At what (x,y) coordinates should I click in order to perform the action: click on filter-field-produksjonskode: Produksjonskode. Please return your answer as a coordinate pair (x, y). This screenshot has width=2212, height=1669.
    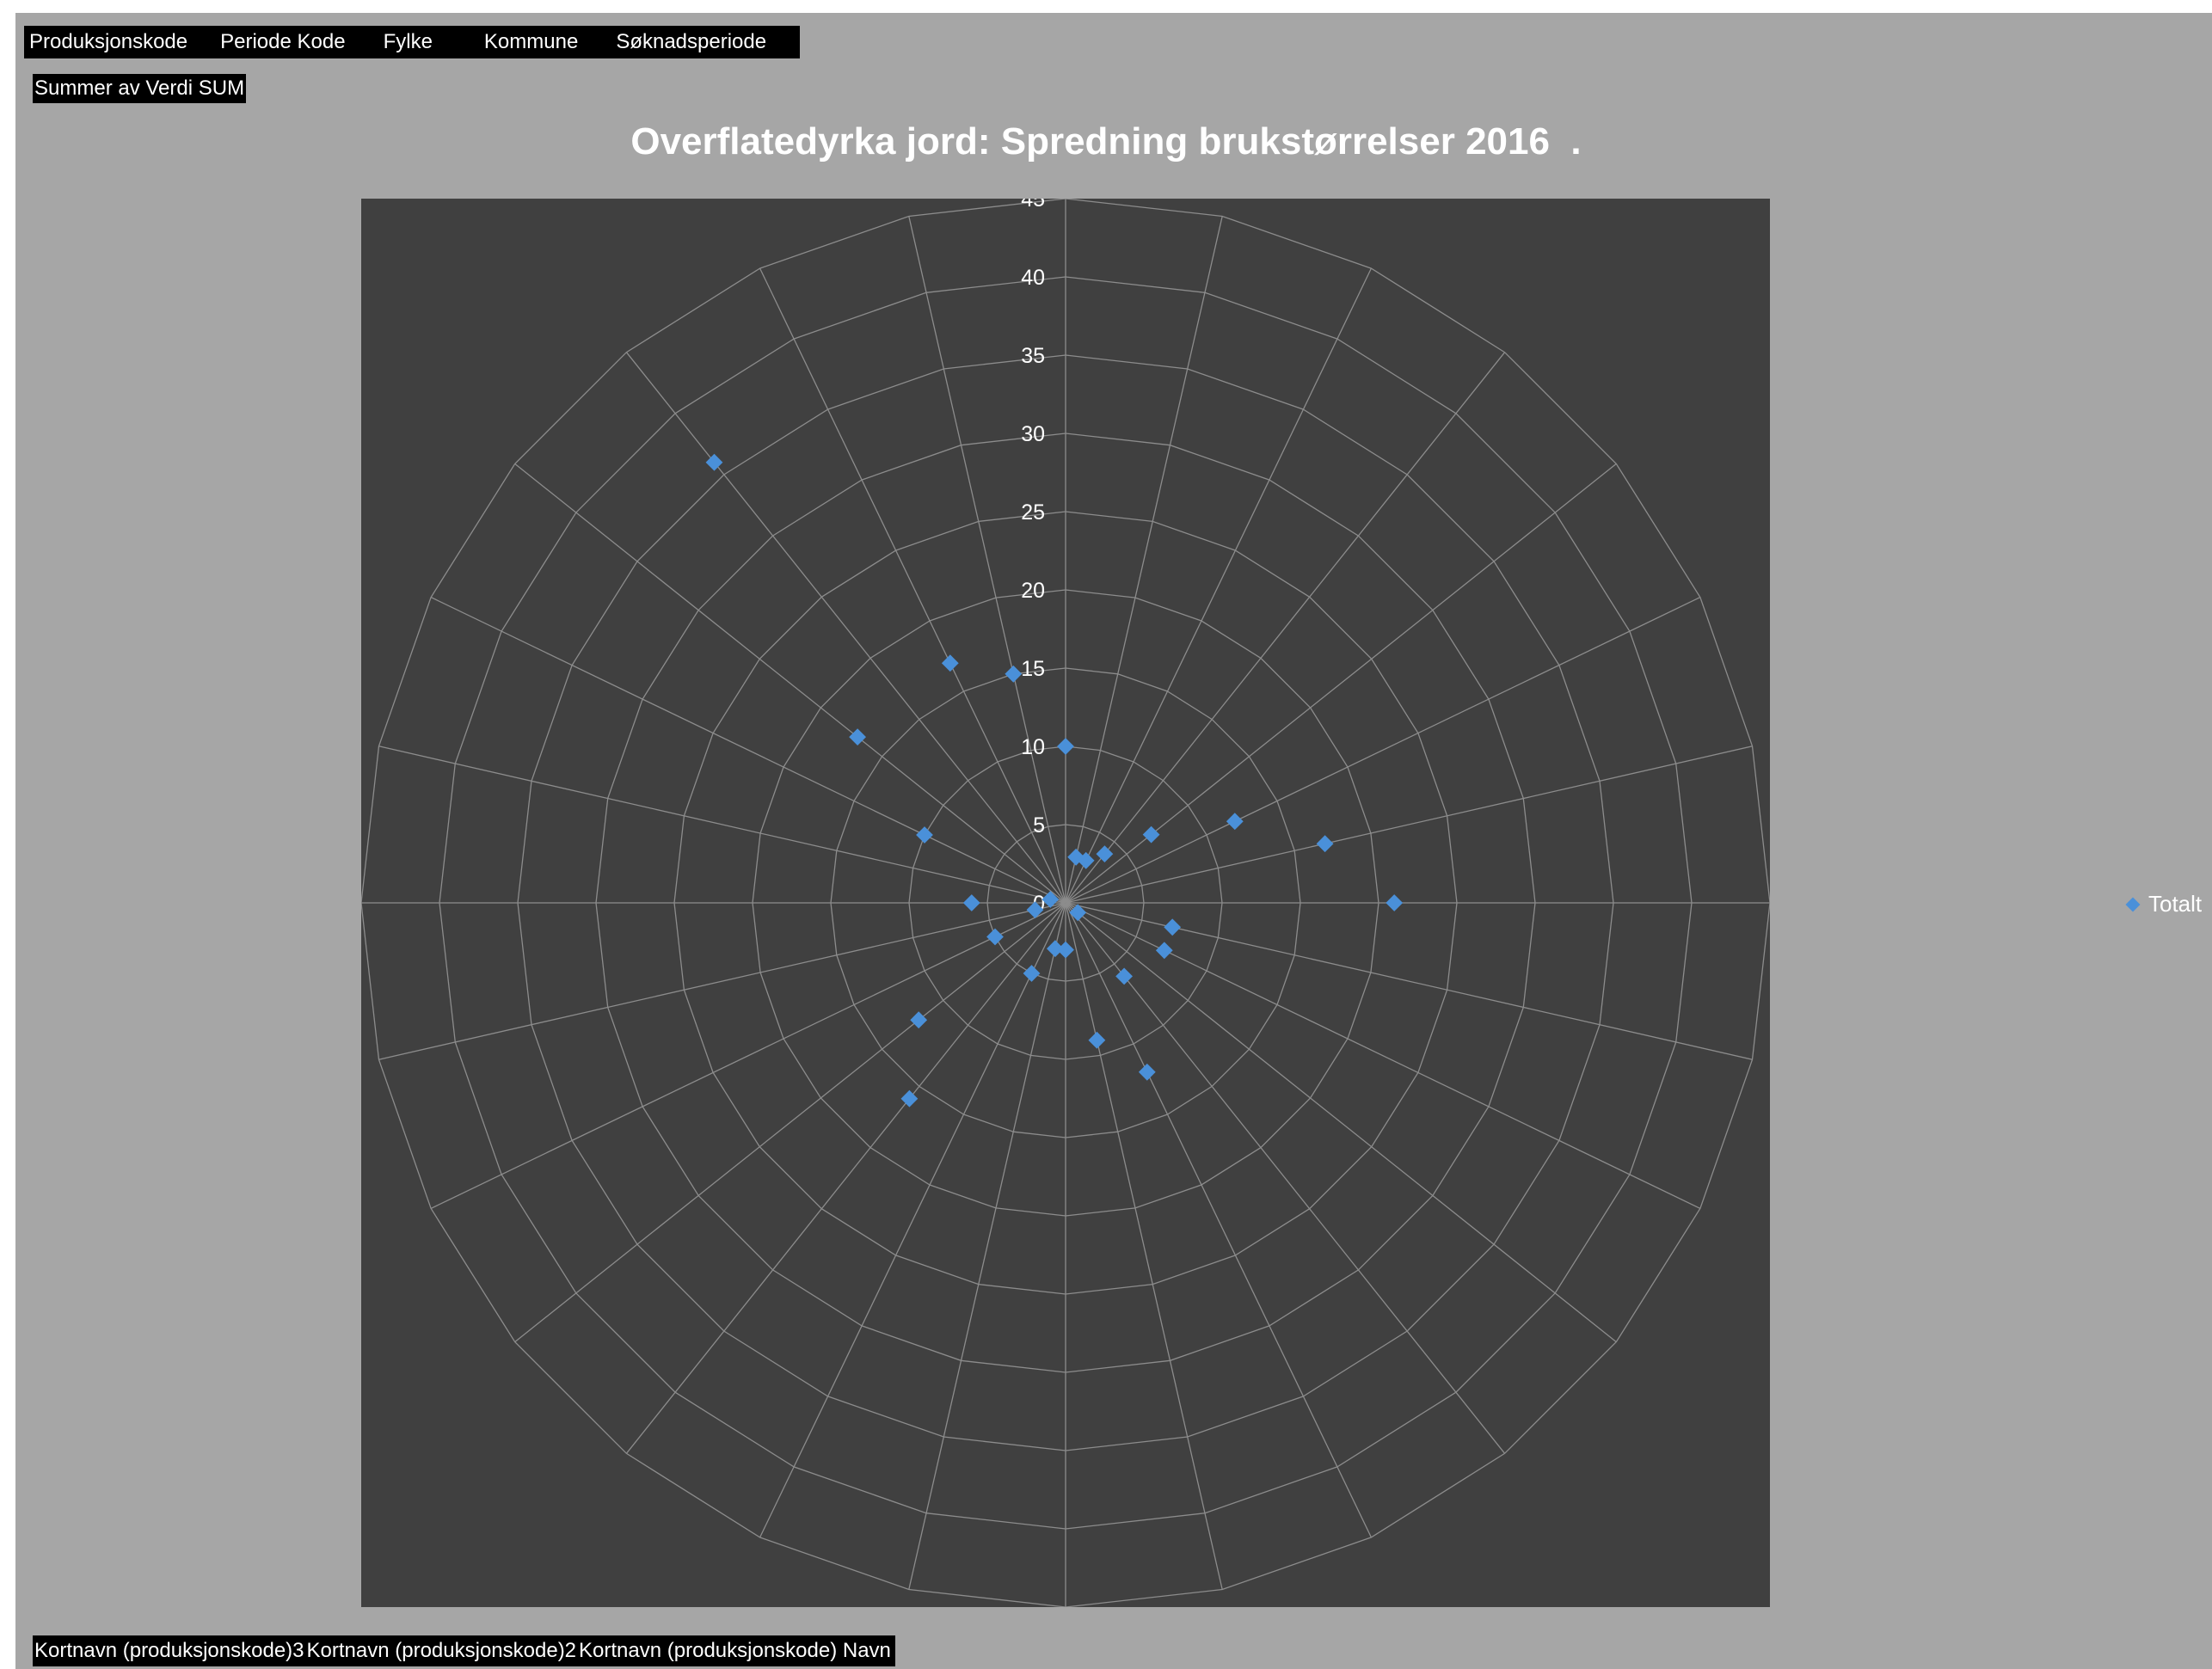
    Looking at the image, I should click on (108, 41).